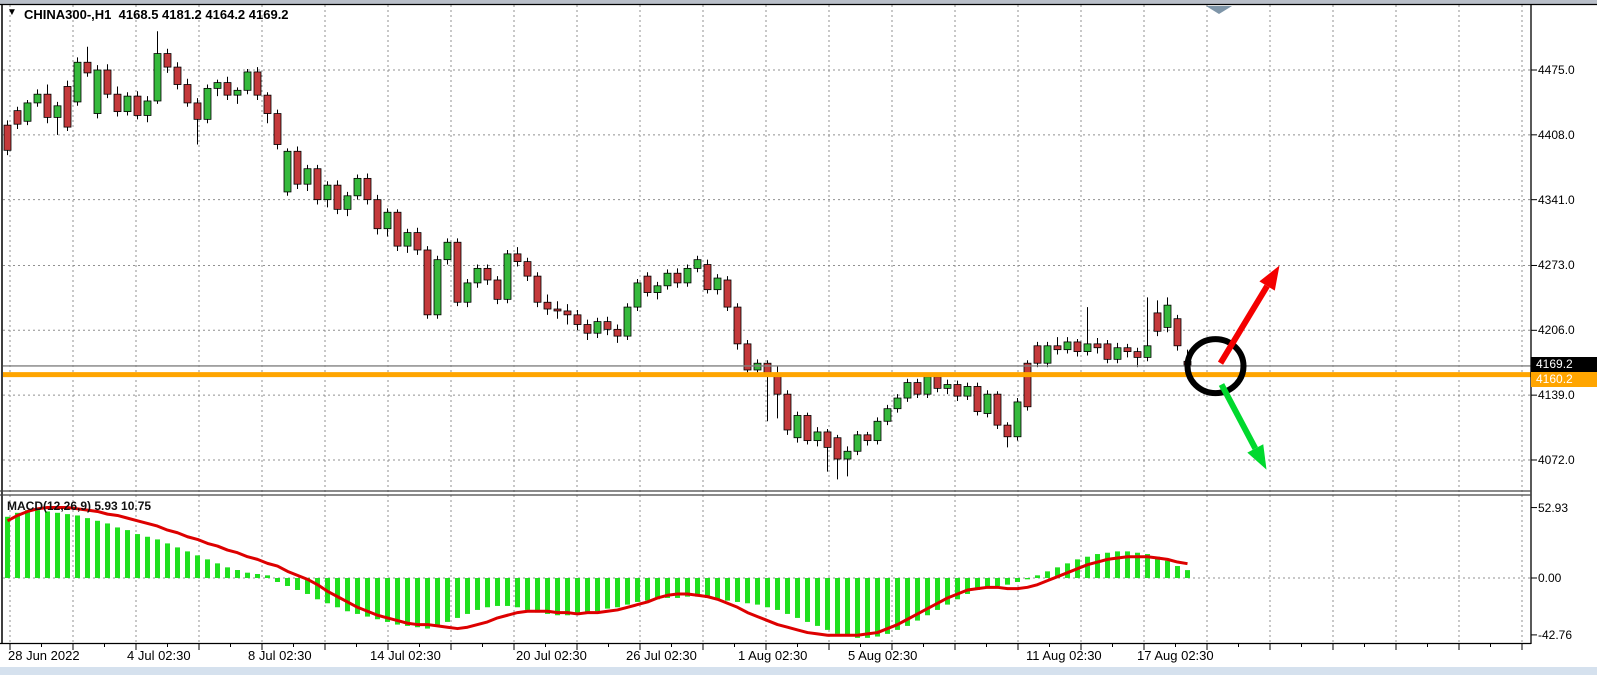  Describe the element at coordinates (1243, 324) in the screenshot. I see `up-arrow-annotation` at that location.